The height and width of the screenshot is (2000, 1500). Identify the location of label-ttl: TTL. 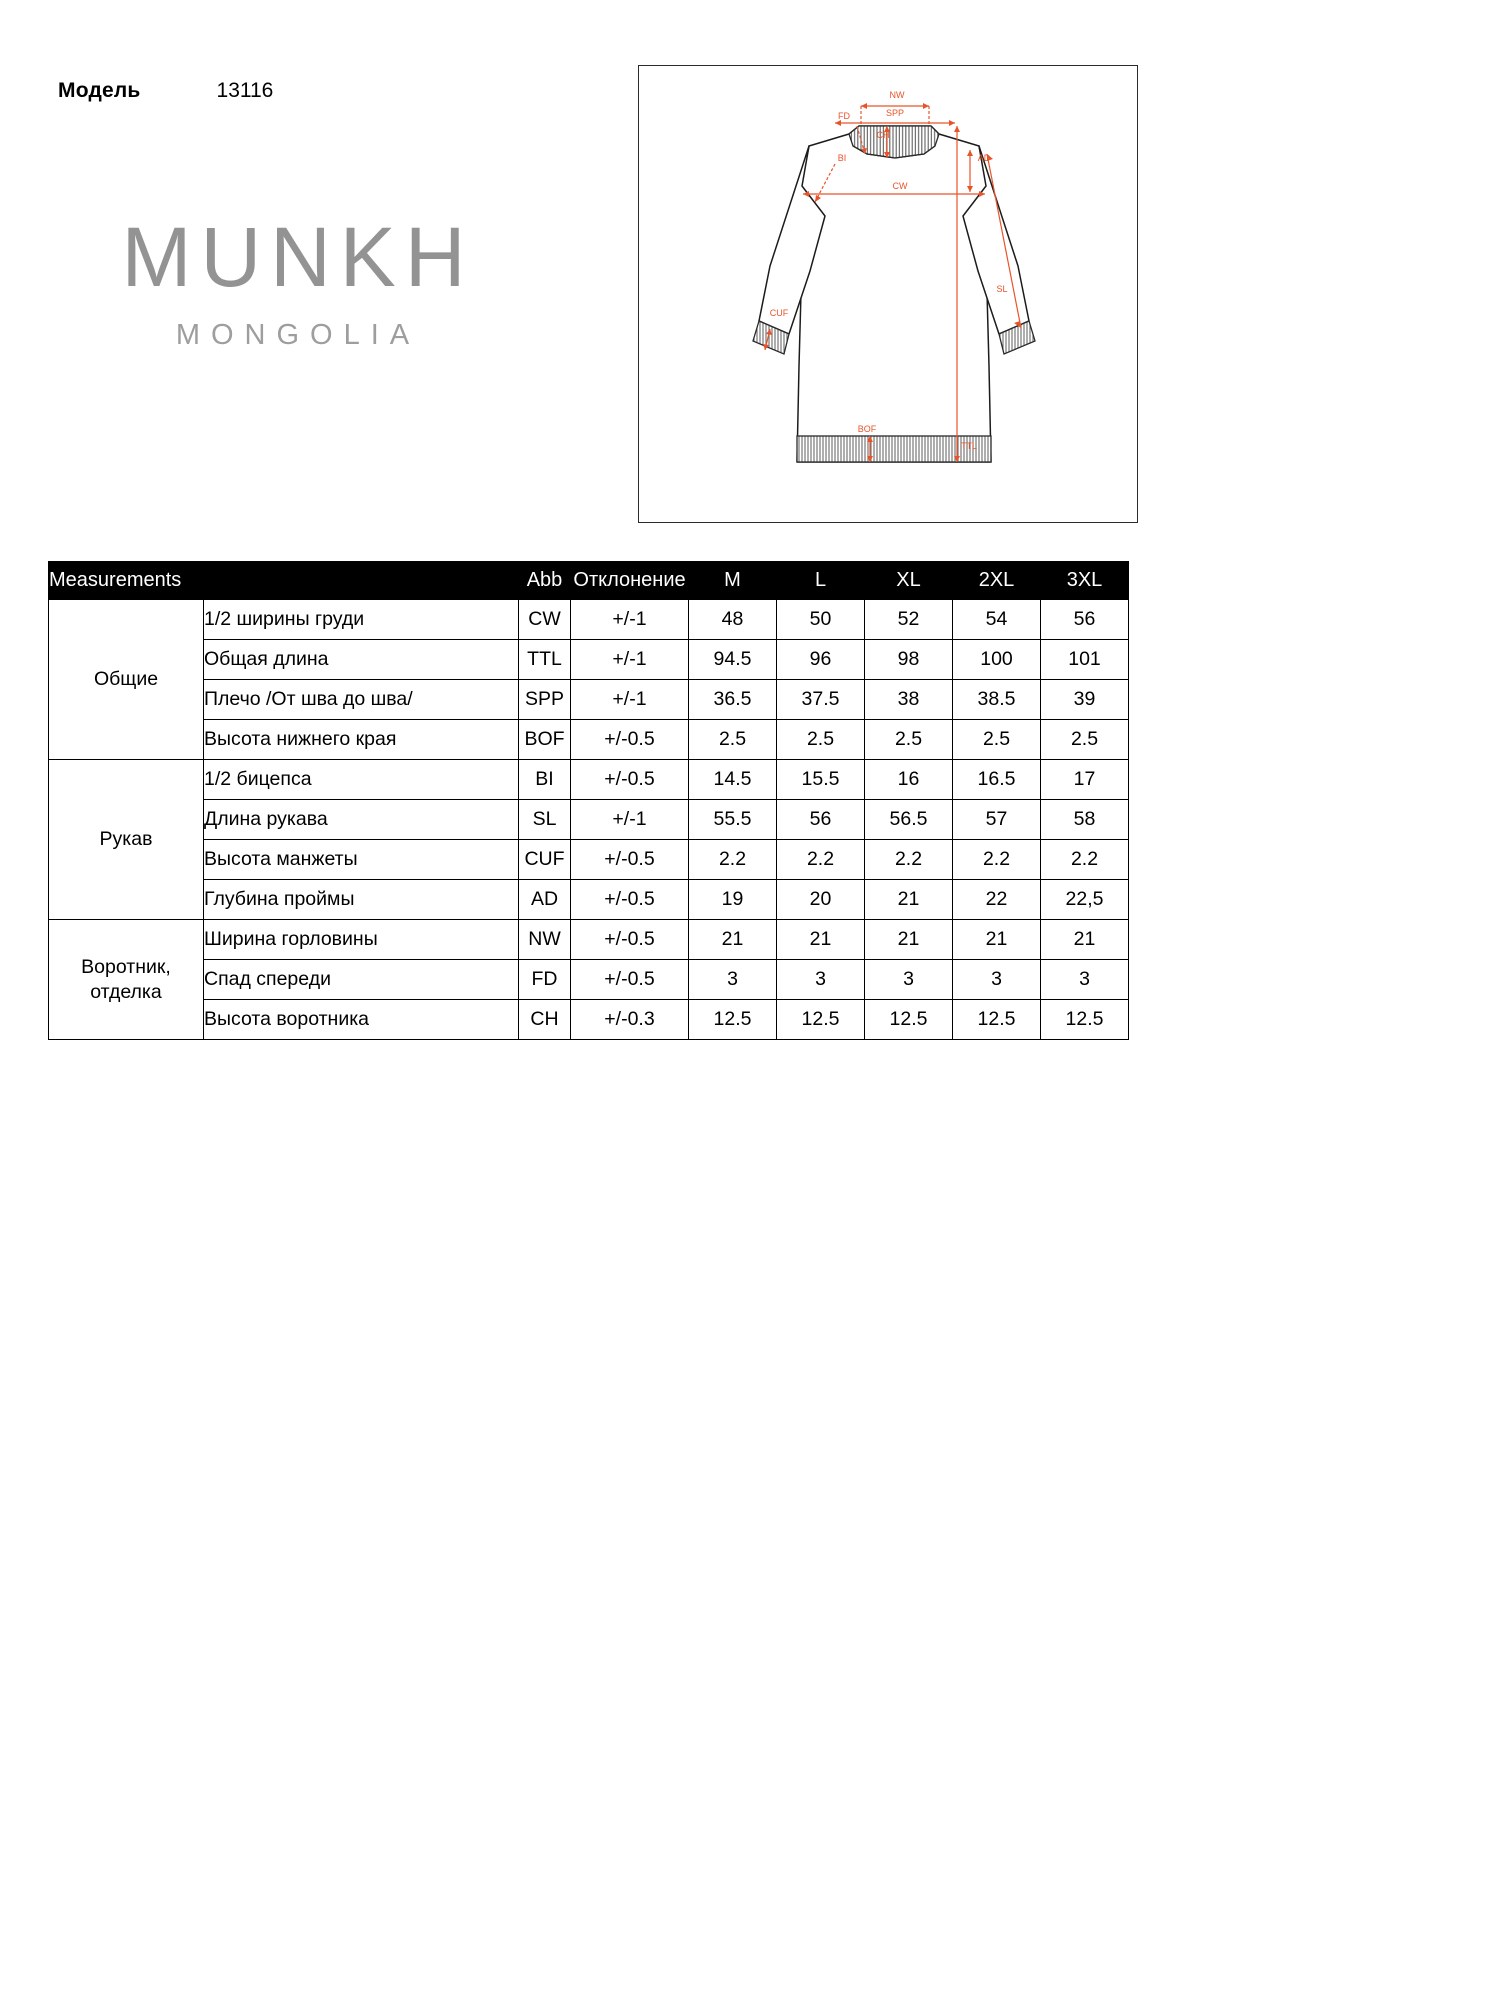
(969, 446).